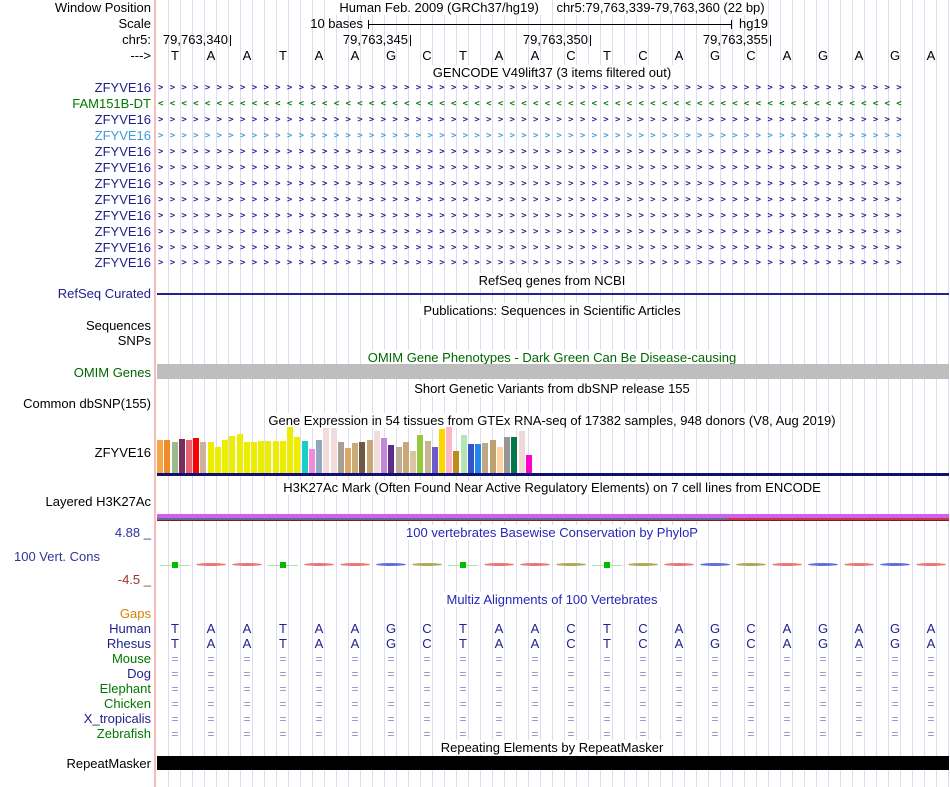 This screenshot has width=950, height=787. What do you see at coordinates (125, 688) in the screenshot?
I see `multiz-species-label: Elephant` at bounding box center [125, 688].